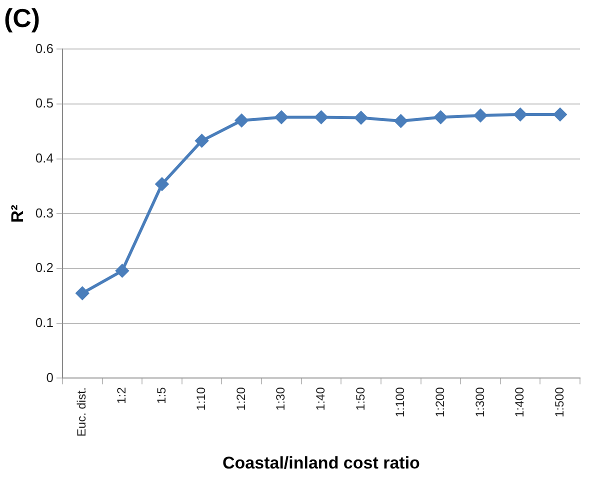 The image size is (594, 482). Describe the element at coordinates (44, 158) in the screenshot. I see `y-tick-label: 0.4` at that location.